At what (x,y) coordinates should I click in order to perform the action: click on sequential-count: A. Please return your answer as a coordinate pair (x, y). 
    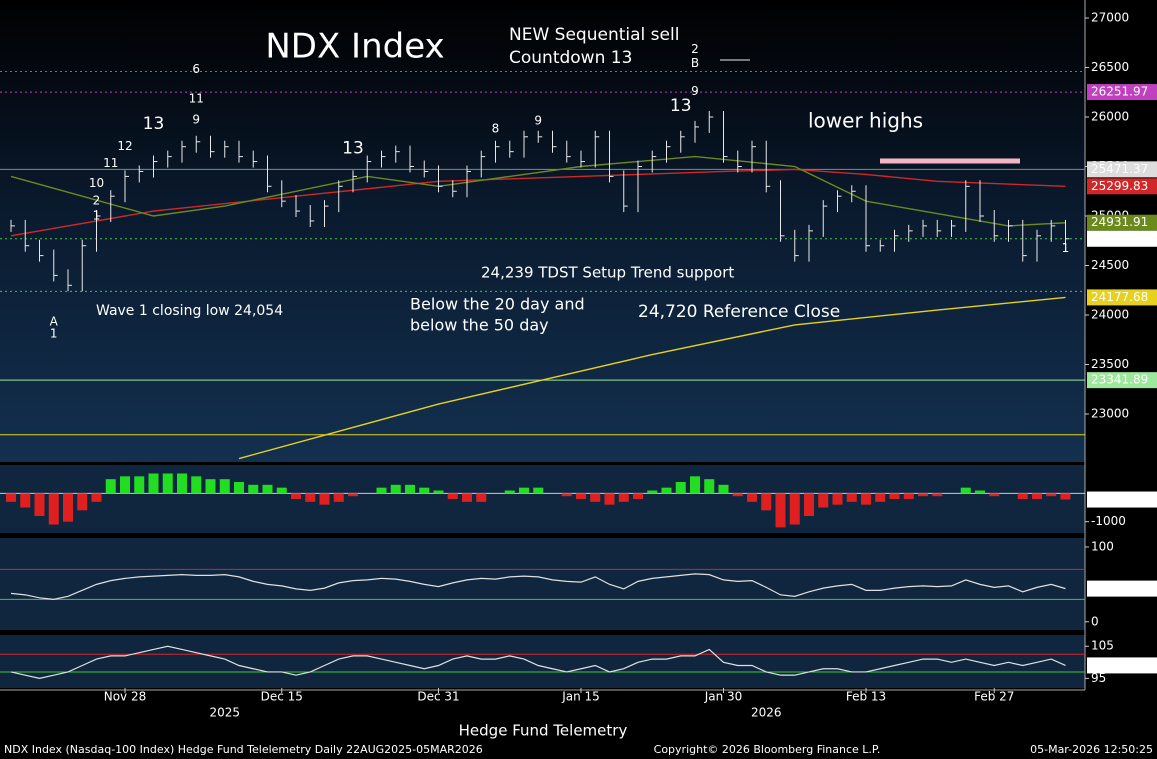
    Looking at the image, I should click on (54, 321).